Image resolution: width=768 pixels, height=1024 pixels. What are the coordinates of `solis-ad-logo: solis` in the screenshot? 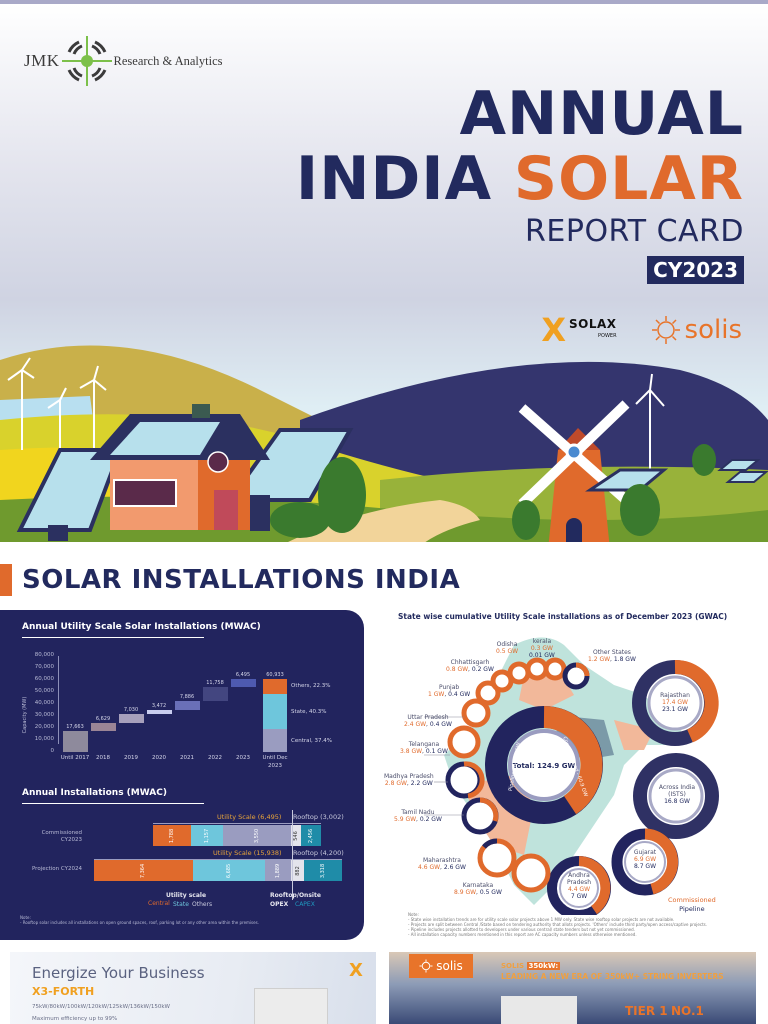 It's located at (441, 966).